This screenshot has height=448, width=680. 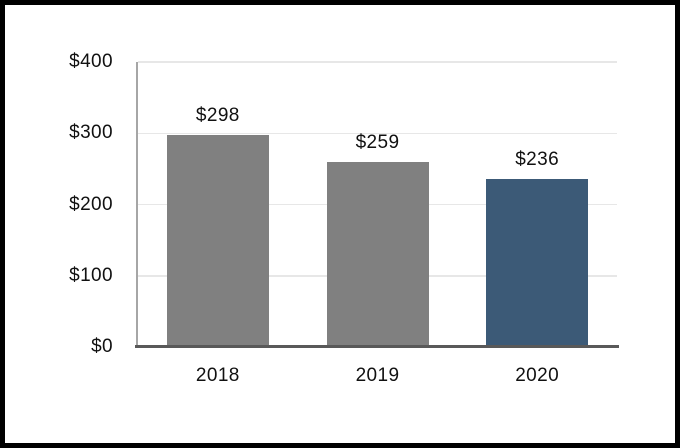 What do you see at coordinates (91, 204) in the screenshot?
I see `y-tick-label-200: $200` at bounding box center [91, 204].